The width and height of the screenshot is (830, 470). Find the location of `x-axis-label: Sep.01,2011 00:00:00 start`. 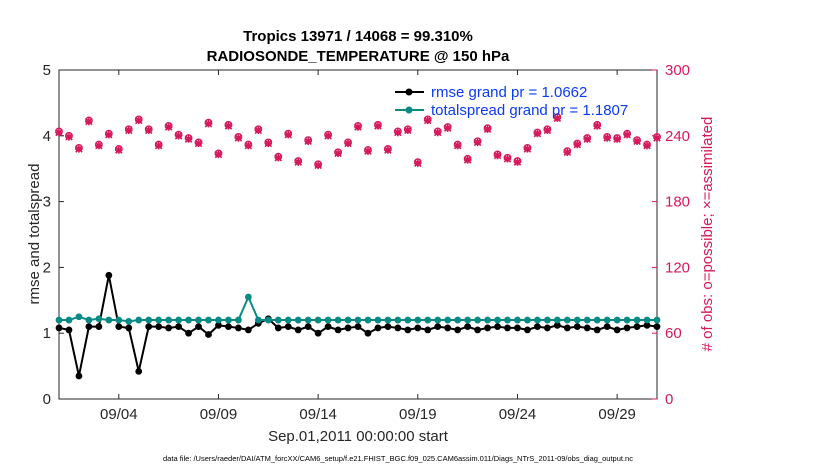

x-axis-label: Sep.01,2011 00:00:00 start is located at coordinates (358, 436).